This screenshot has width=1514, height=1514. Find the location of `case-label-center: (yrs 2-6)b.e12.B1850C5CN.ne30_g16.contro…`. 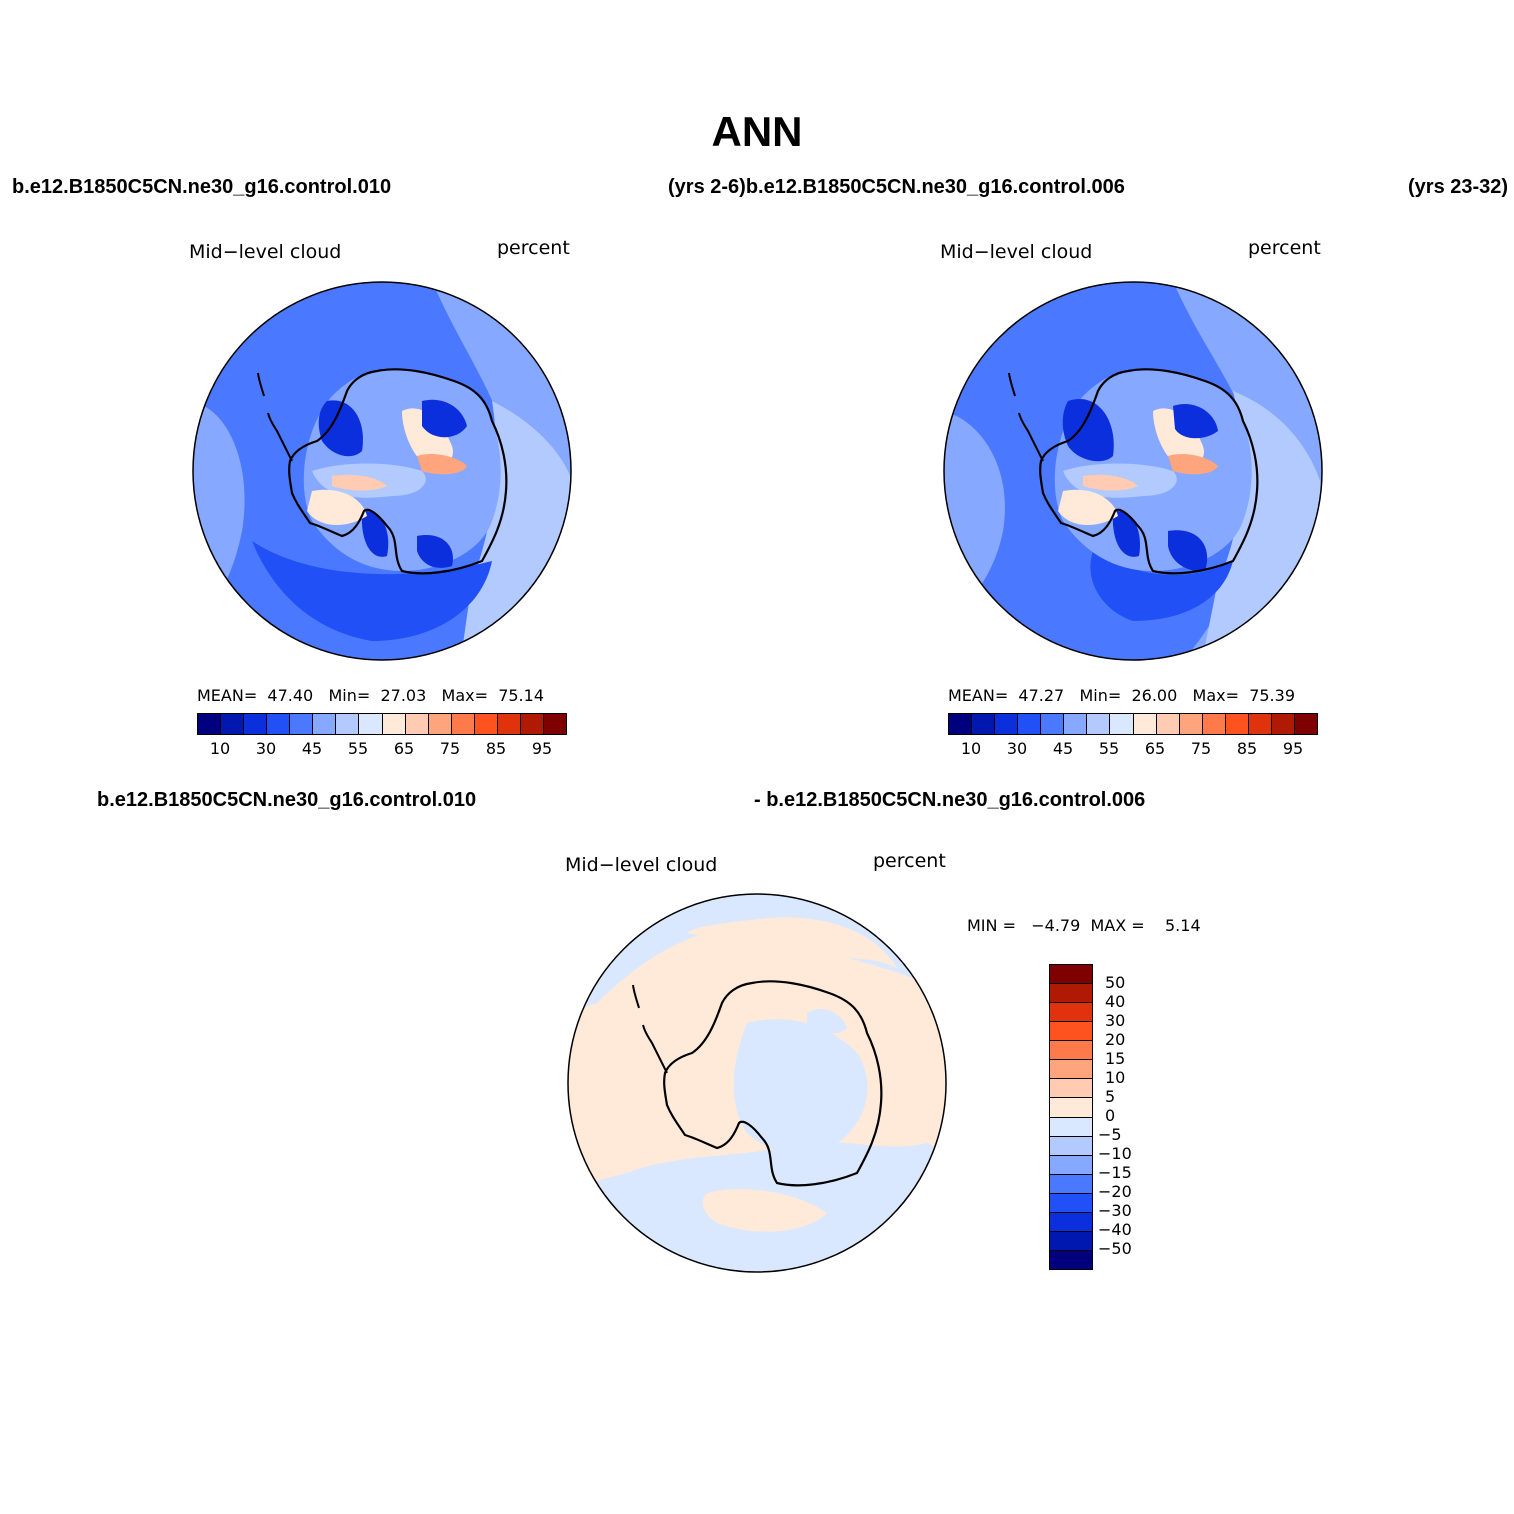

case-label-center: (yrs 2-6)b.e12.B1850C5CN.ne30_g16.contro… is located at coordinates (896, 187).